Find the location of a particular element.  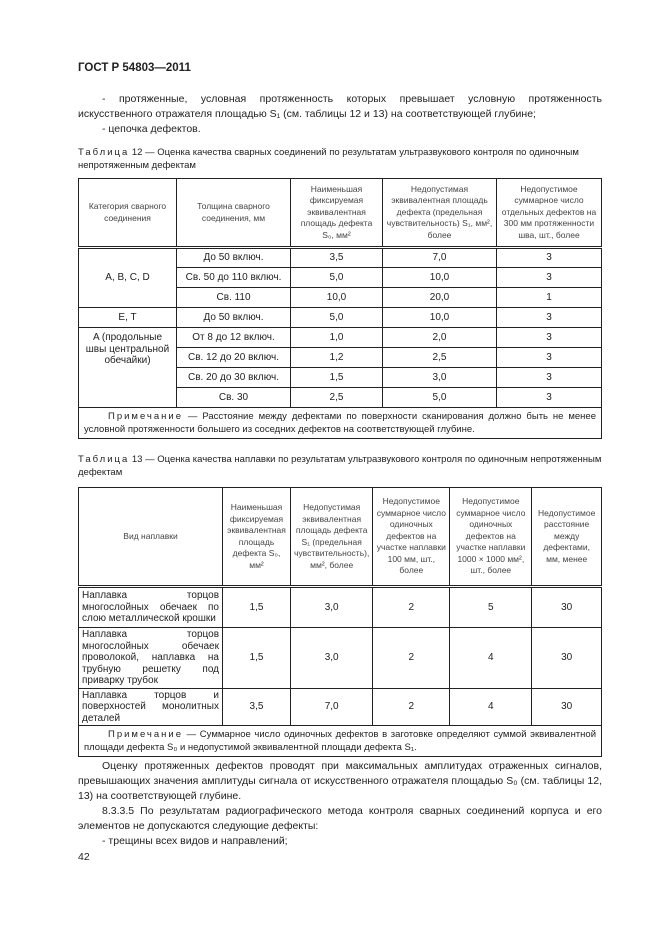

column-header: Вид наплавки is located at coordinates (150, 537).